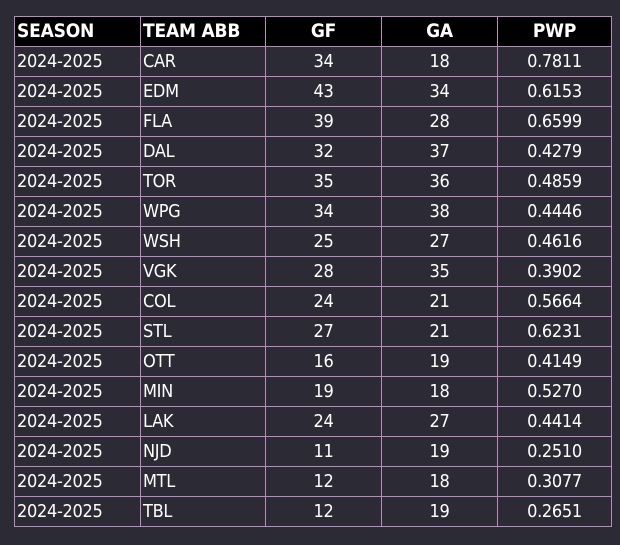 This screenshot has width=620, height=545. I want to click on cell-pwp: 0.3077, so click(554, 481).